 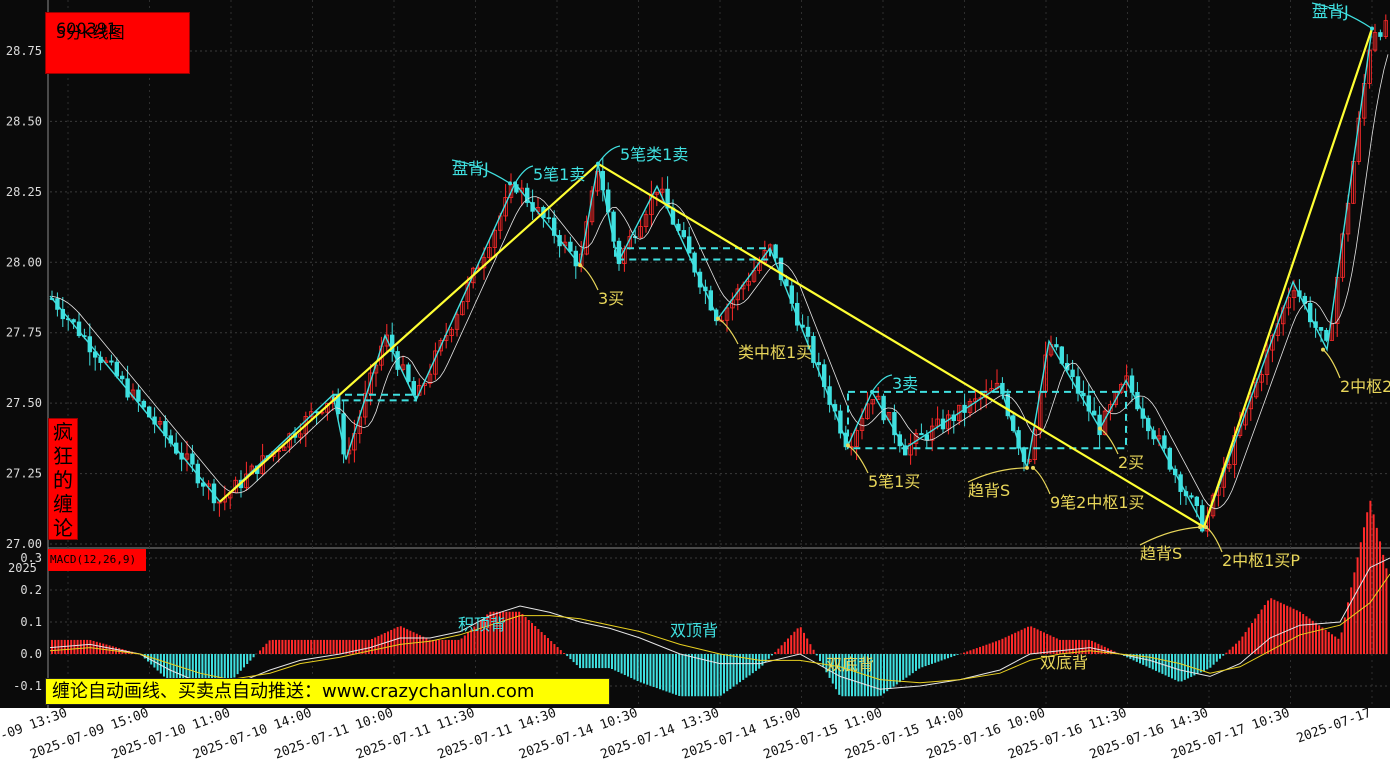 I want to click on signal-annotation: 5笔1买, so click(x=894, y=481).